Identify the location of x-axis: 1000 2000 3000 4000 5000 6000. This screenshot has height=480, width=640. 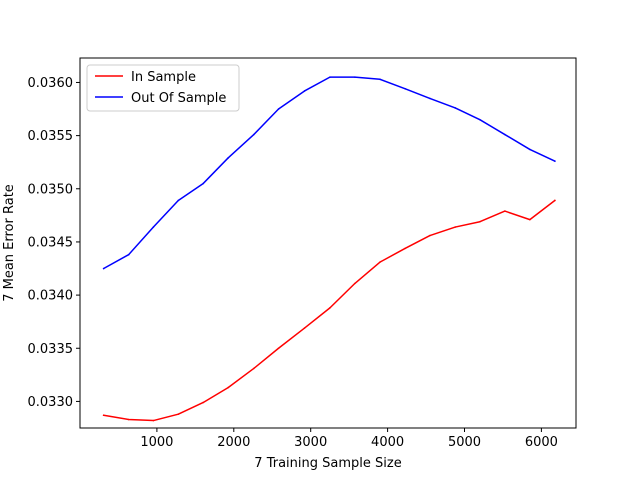
(349, 439).